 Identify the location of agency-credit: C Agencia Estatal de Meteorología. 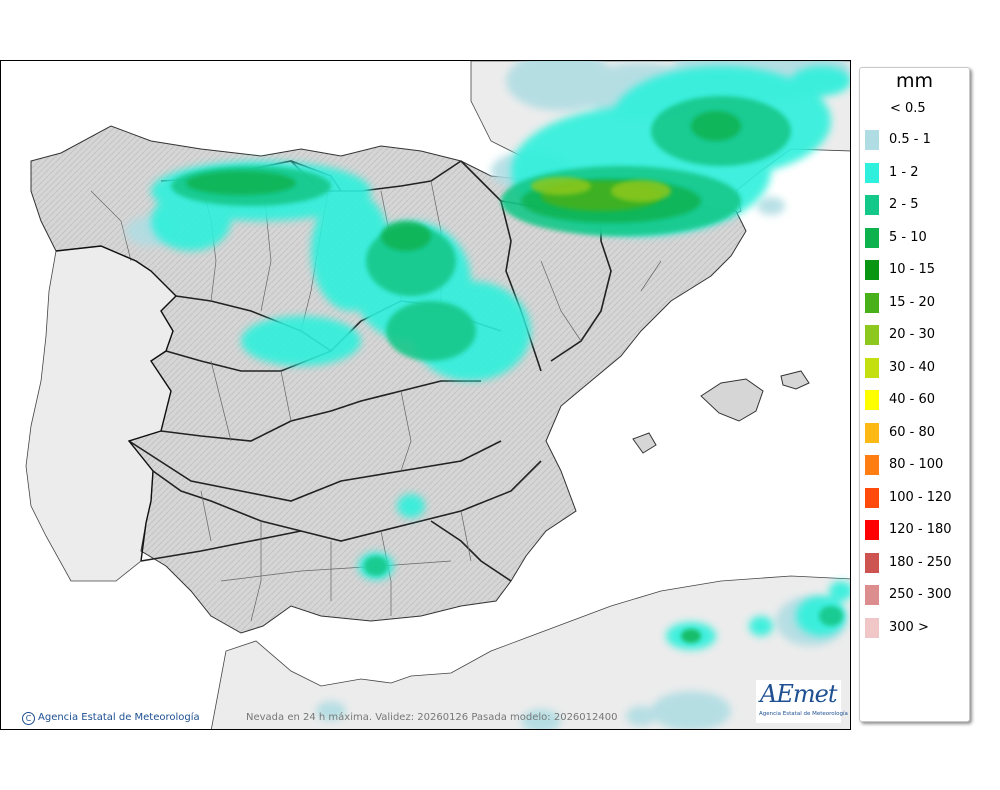
(111, 718).